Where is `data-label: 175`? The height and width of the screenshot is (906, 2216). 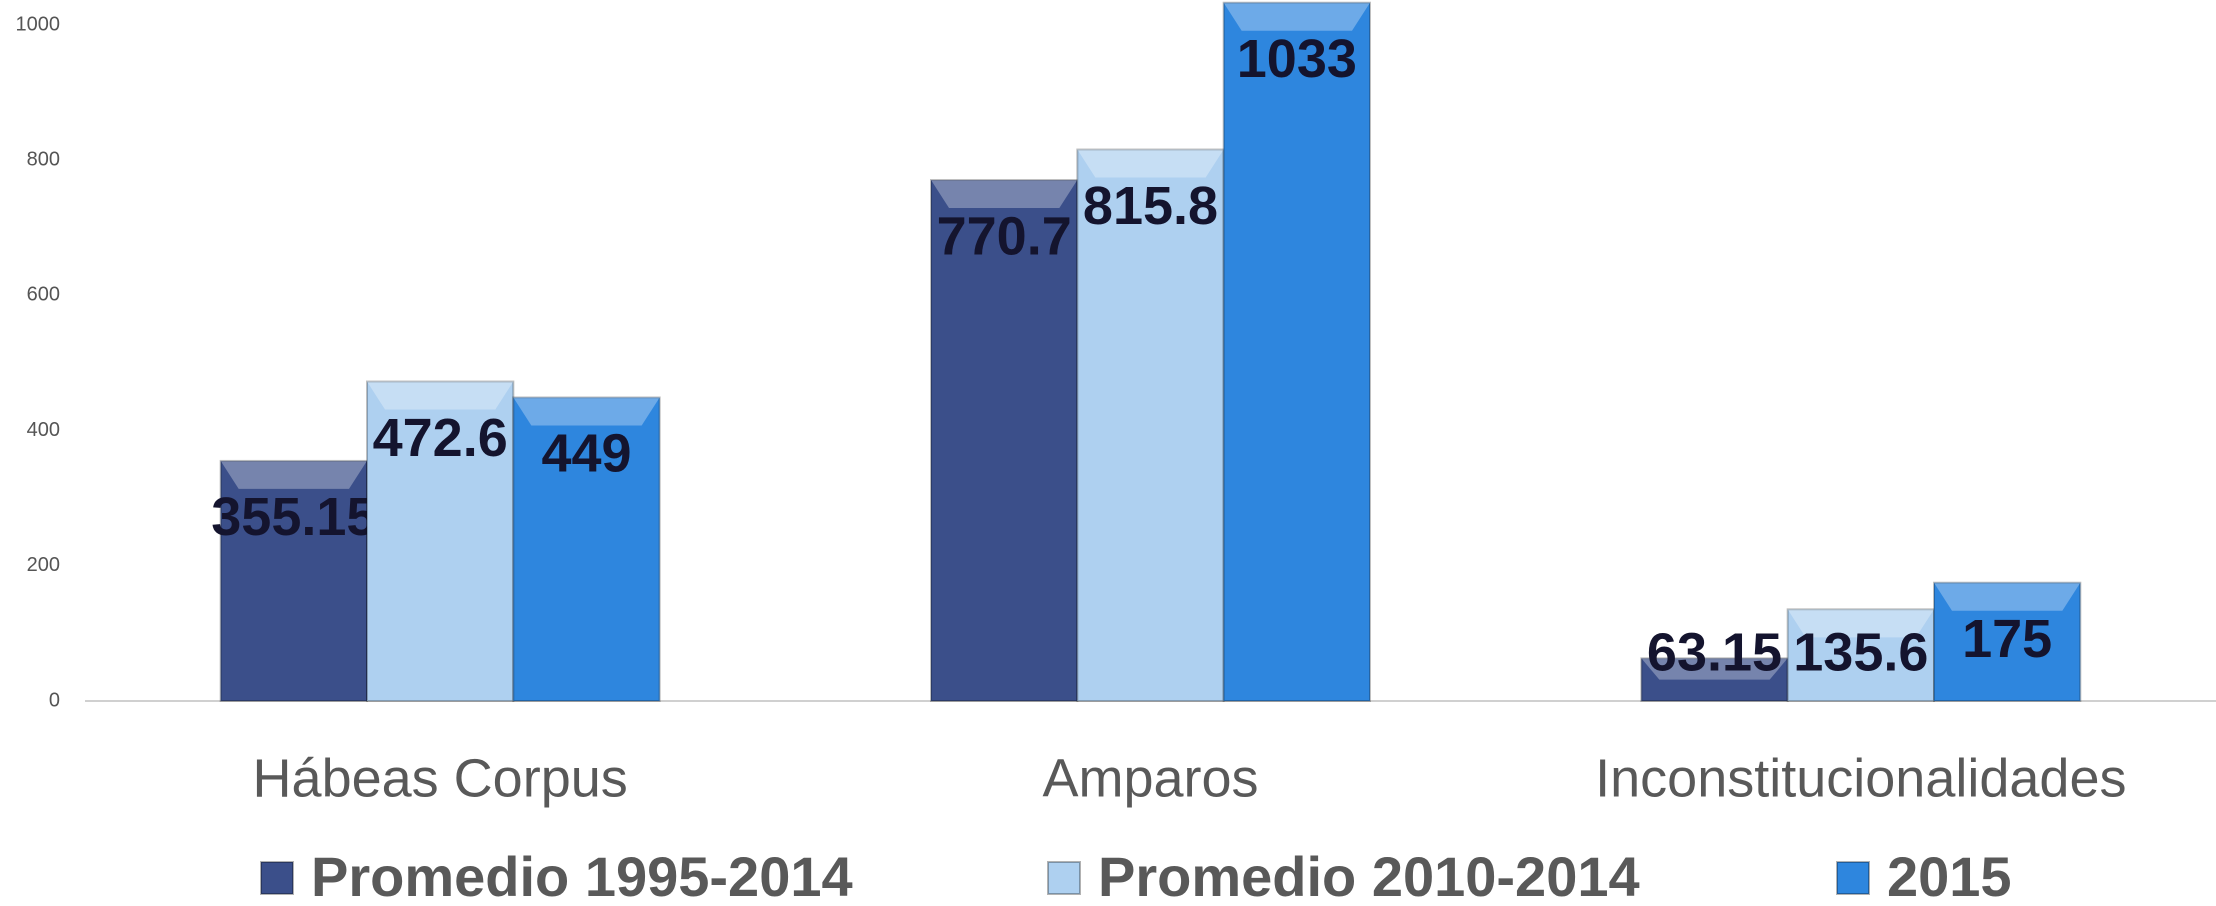
data-label: 175 is located at coordinates (2007, 639).